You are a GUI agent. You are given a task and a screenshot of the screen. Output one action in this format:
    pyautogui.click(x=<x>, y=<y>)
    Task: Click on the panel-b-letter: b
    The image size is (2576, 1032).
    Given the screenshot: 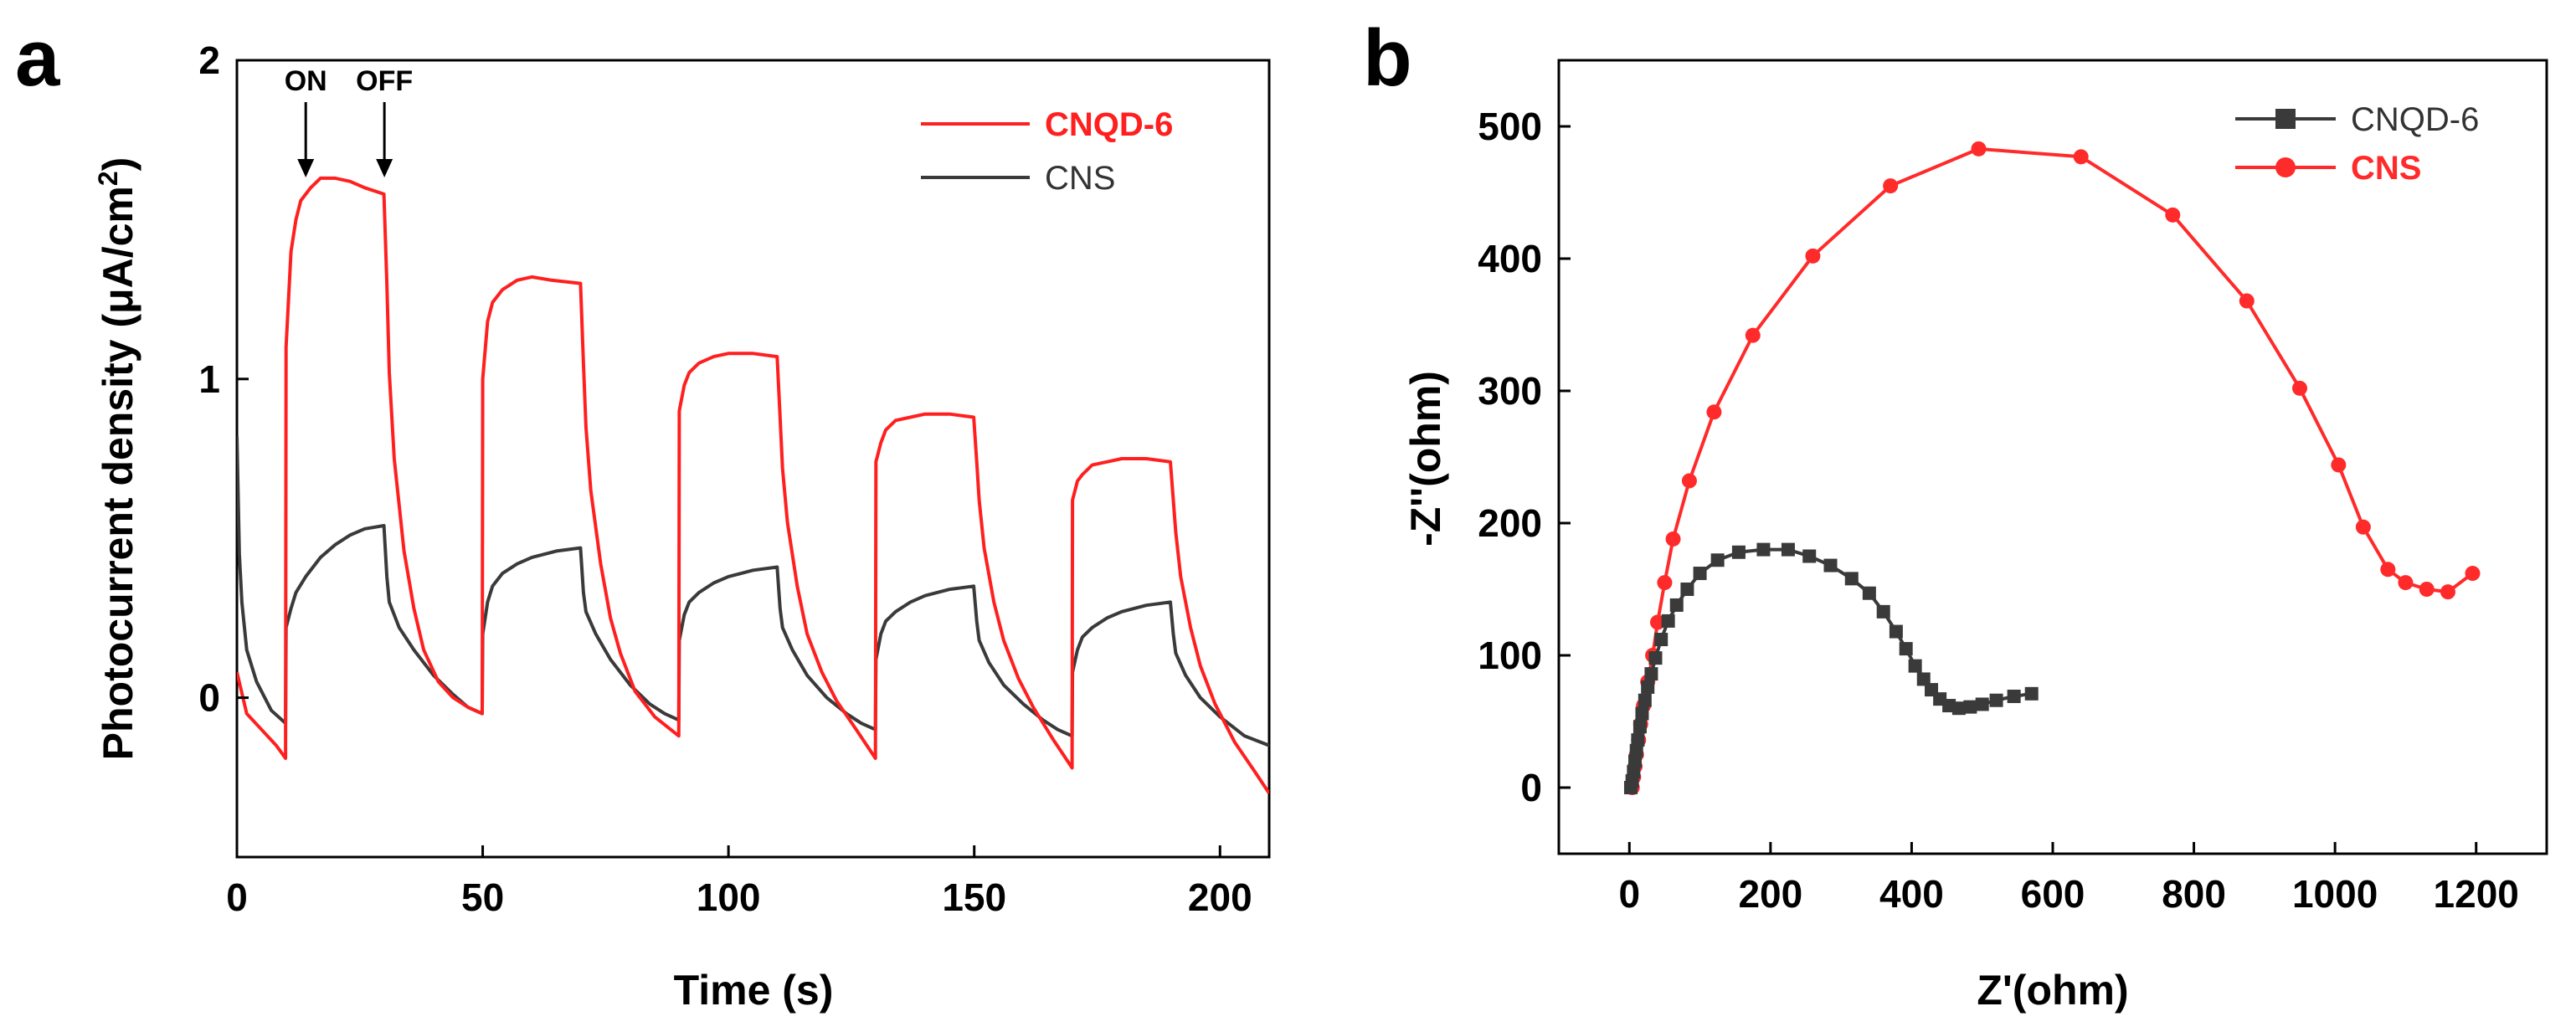 What is the action you would take?
    pyautogui.click(x=1388, y=58)
    